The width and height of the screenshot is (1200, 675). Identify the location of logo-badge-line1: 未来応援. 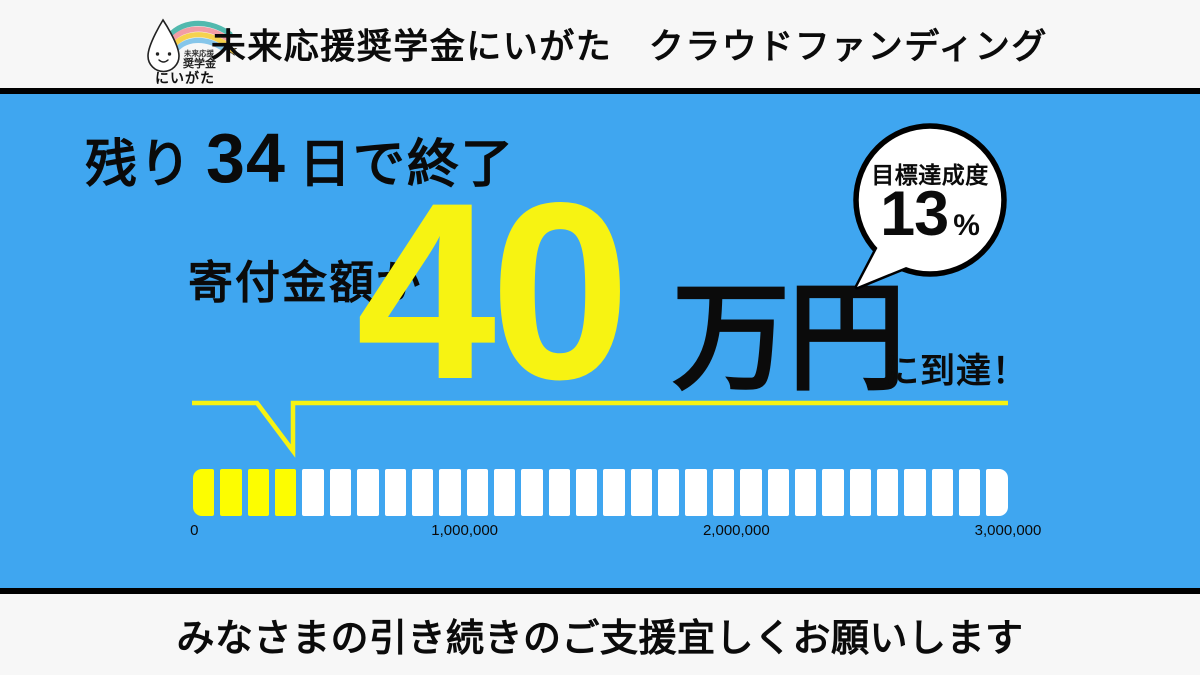
(199, 53).